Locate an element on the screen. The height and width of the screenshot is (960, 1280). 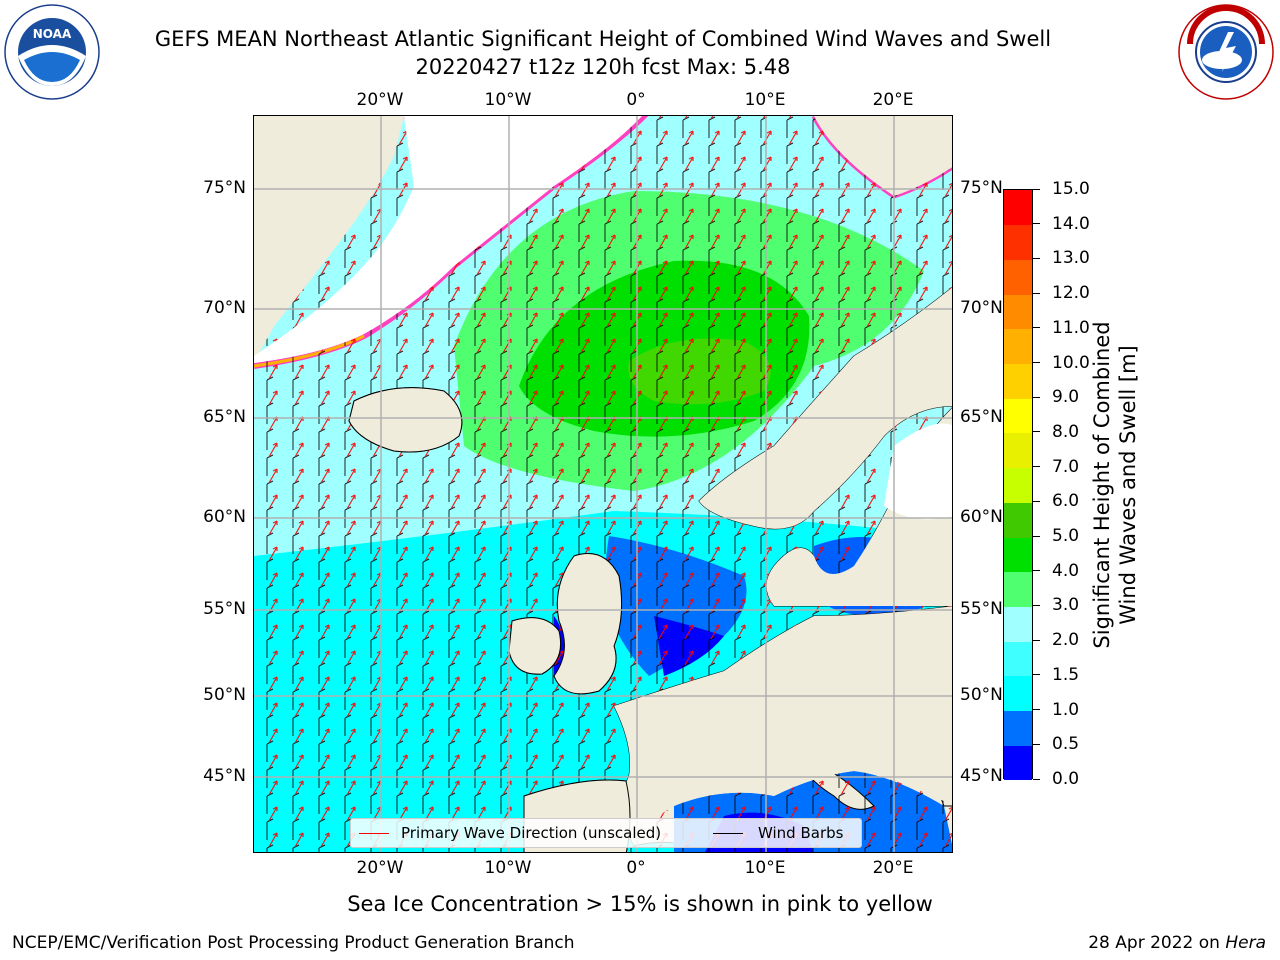
colorbar-tick-label: 15.0 is located at coordinates (1071, 189).